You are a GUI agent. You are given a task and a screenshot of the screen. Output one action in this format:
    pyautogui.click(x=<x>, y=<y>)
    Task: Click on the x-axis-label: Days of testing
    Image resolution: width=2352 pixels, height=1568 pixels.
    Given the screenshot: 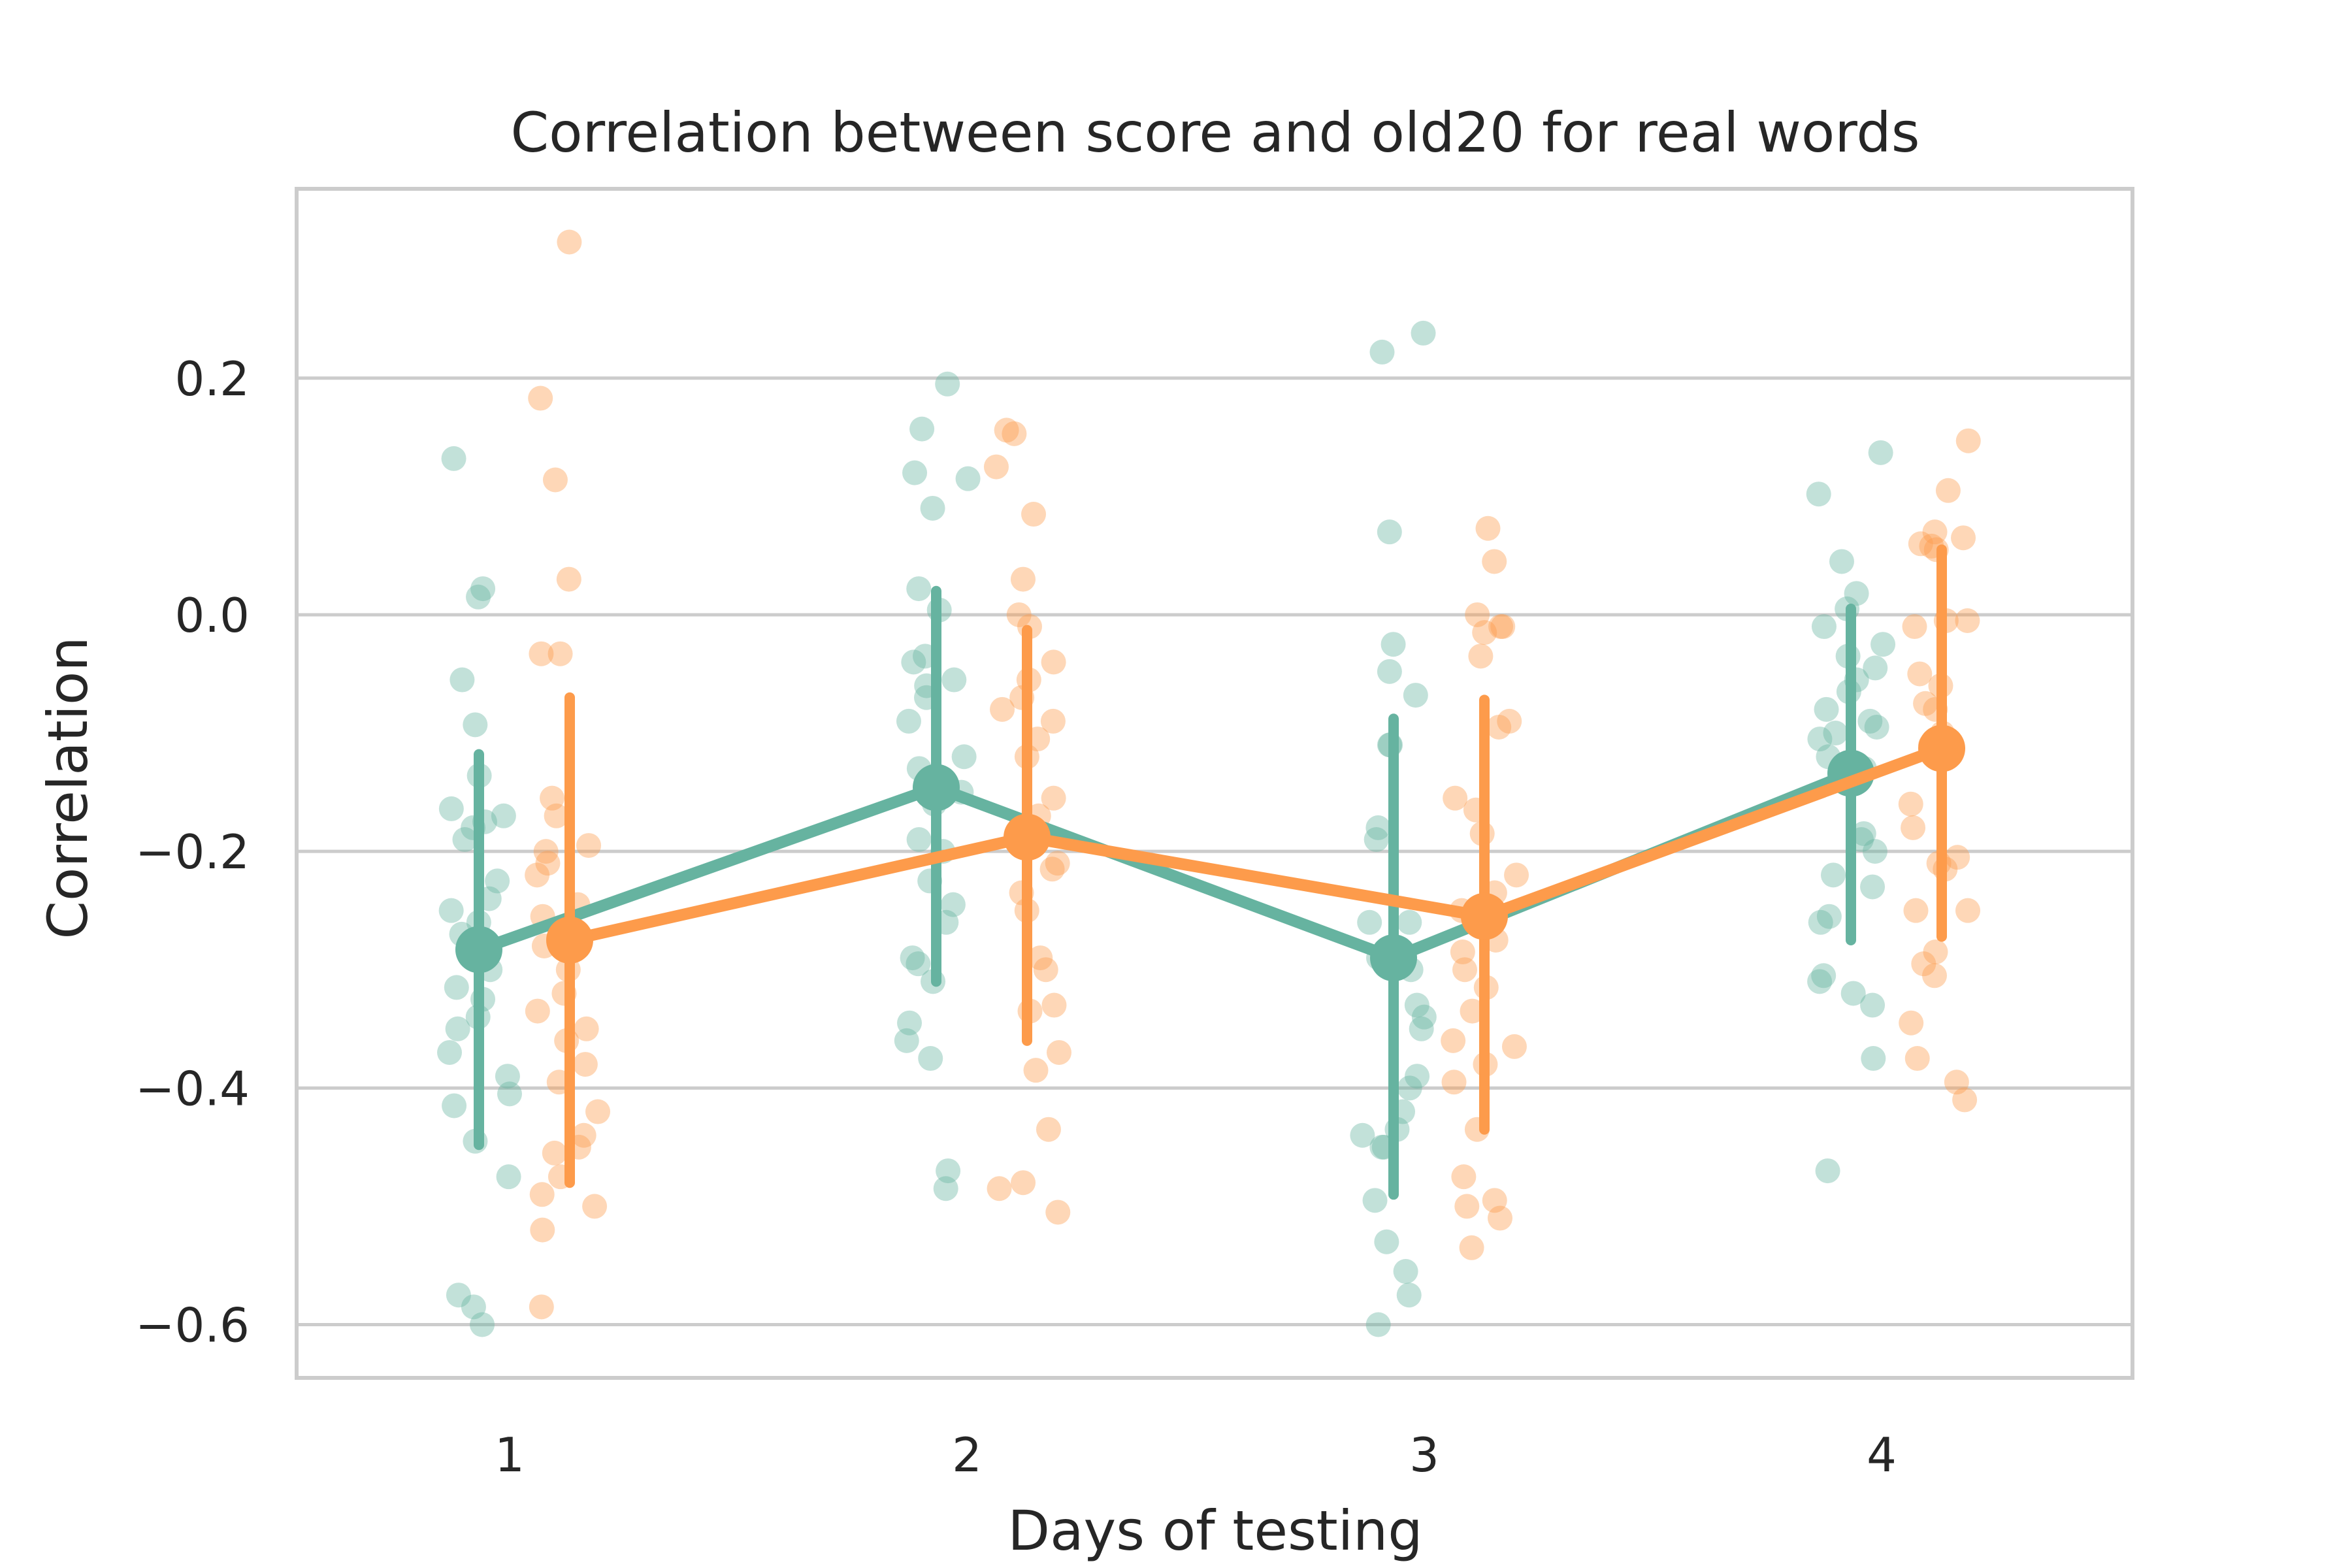 What is the action you would take?
    pyautogui.click(x=1214, y=1531)
    